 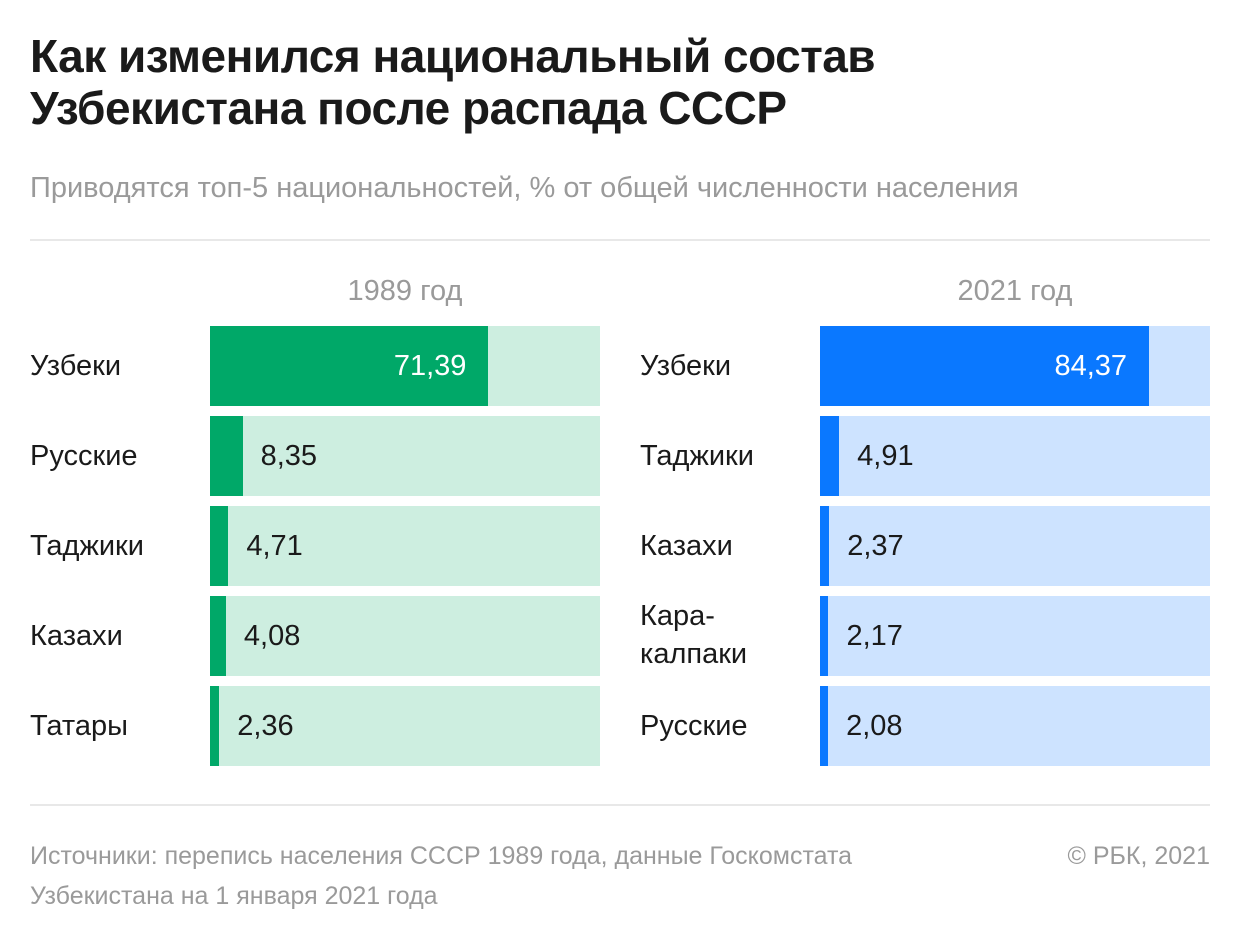 What do you see at coordinates (265, 726) in the screenshot?
I see `value-label: 2,36` at bounding box center [265, 726].